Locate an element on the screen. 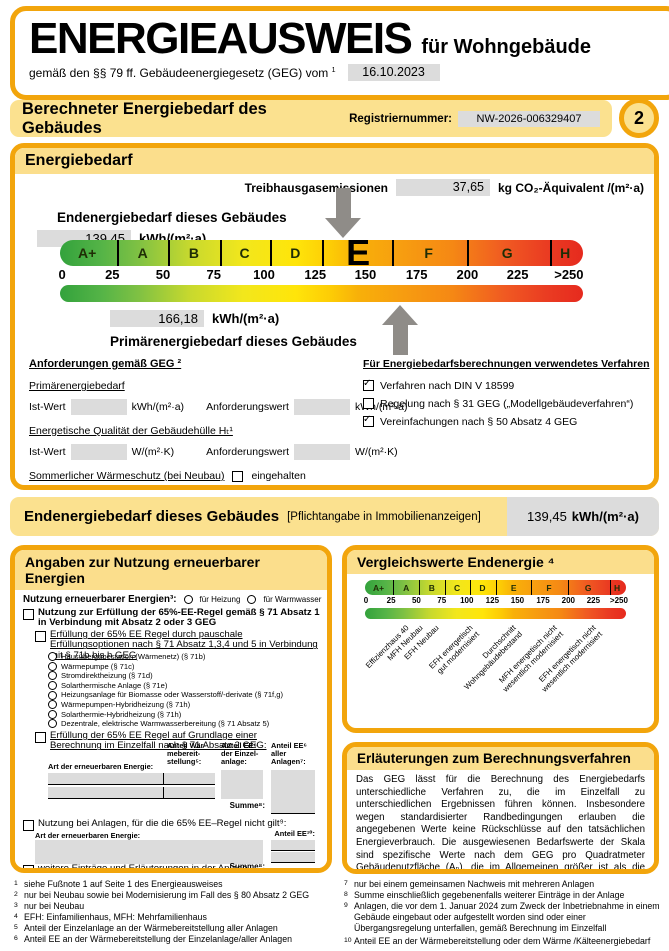 Image resolution: width=669 pixels, height=951 pixels. checkbox-weitere-eintraege is located at coordinates (28, 866).